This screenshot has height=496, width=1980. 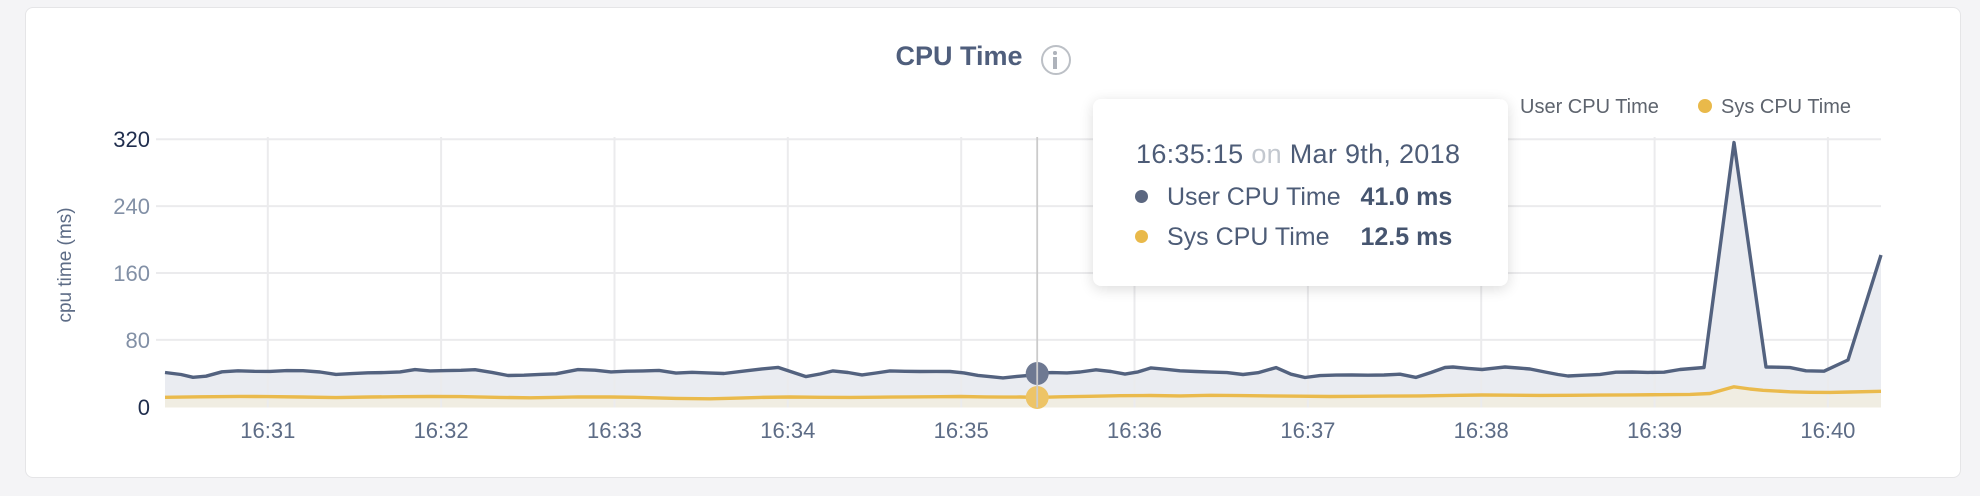 What do you see at coordinates (65, 264) in the screenshot?
I see `svg-text: cpu time (ms)` at bounding box center [65, 264].